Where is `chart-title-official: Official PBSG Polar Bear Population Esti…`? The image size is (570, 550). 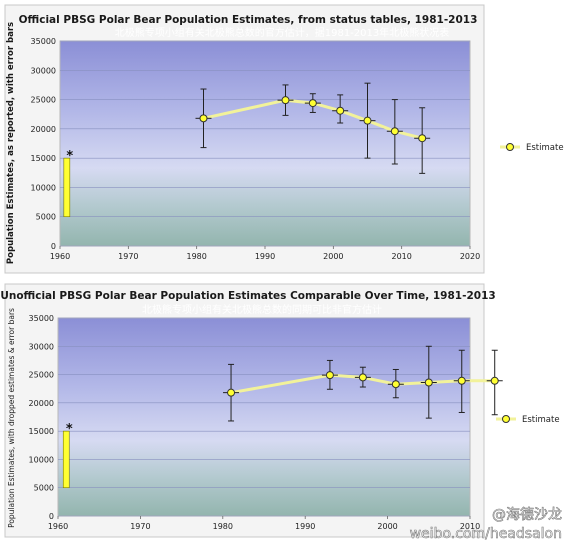 chart-title-official: Official PBSG Polar Bear Population Esti… is located at coordinates (248, 20).